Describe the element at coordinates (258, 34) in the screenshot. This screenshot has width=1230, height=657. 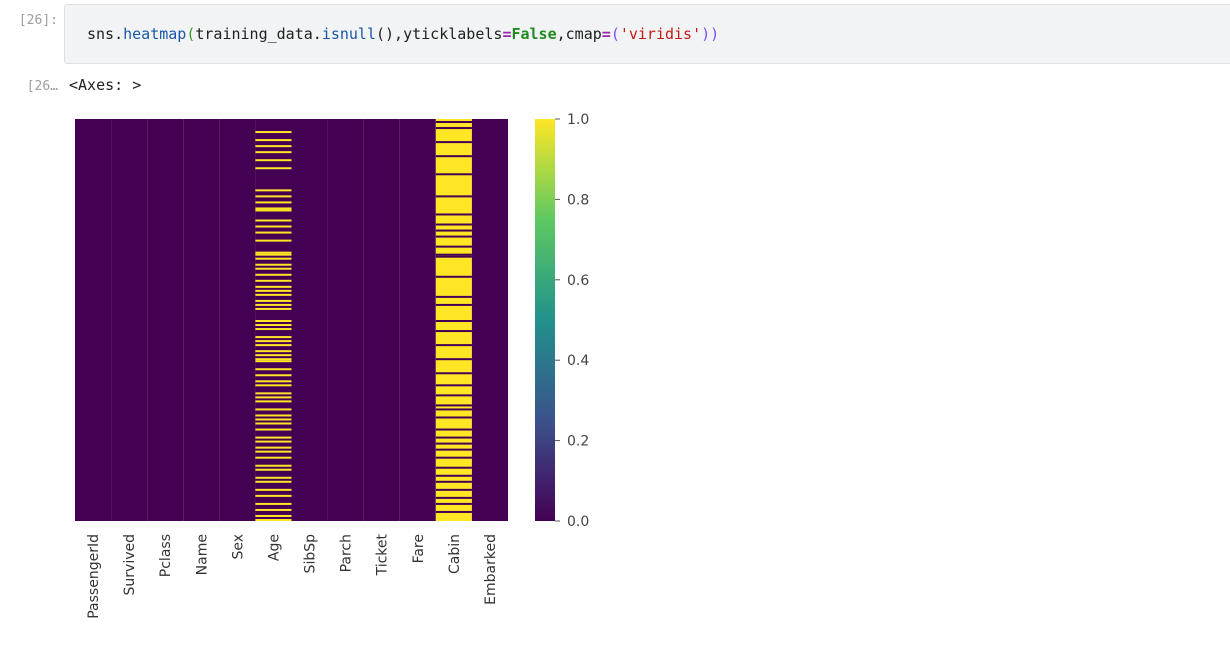
I see `code-token: training_data.` at that location.